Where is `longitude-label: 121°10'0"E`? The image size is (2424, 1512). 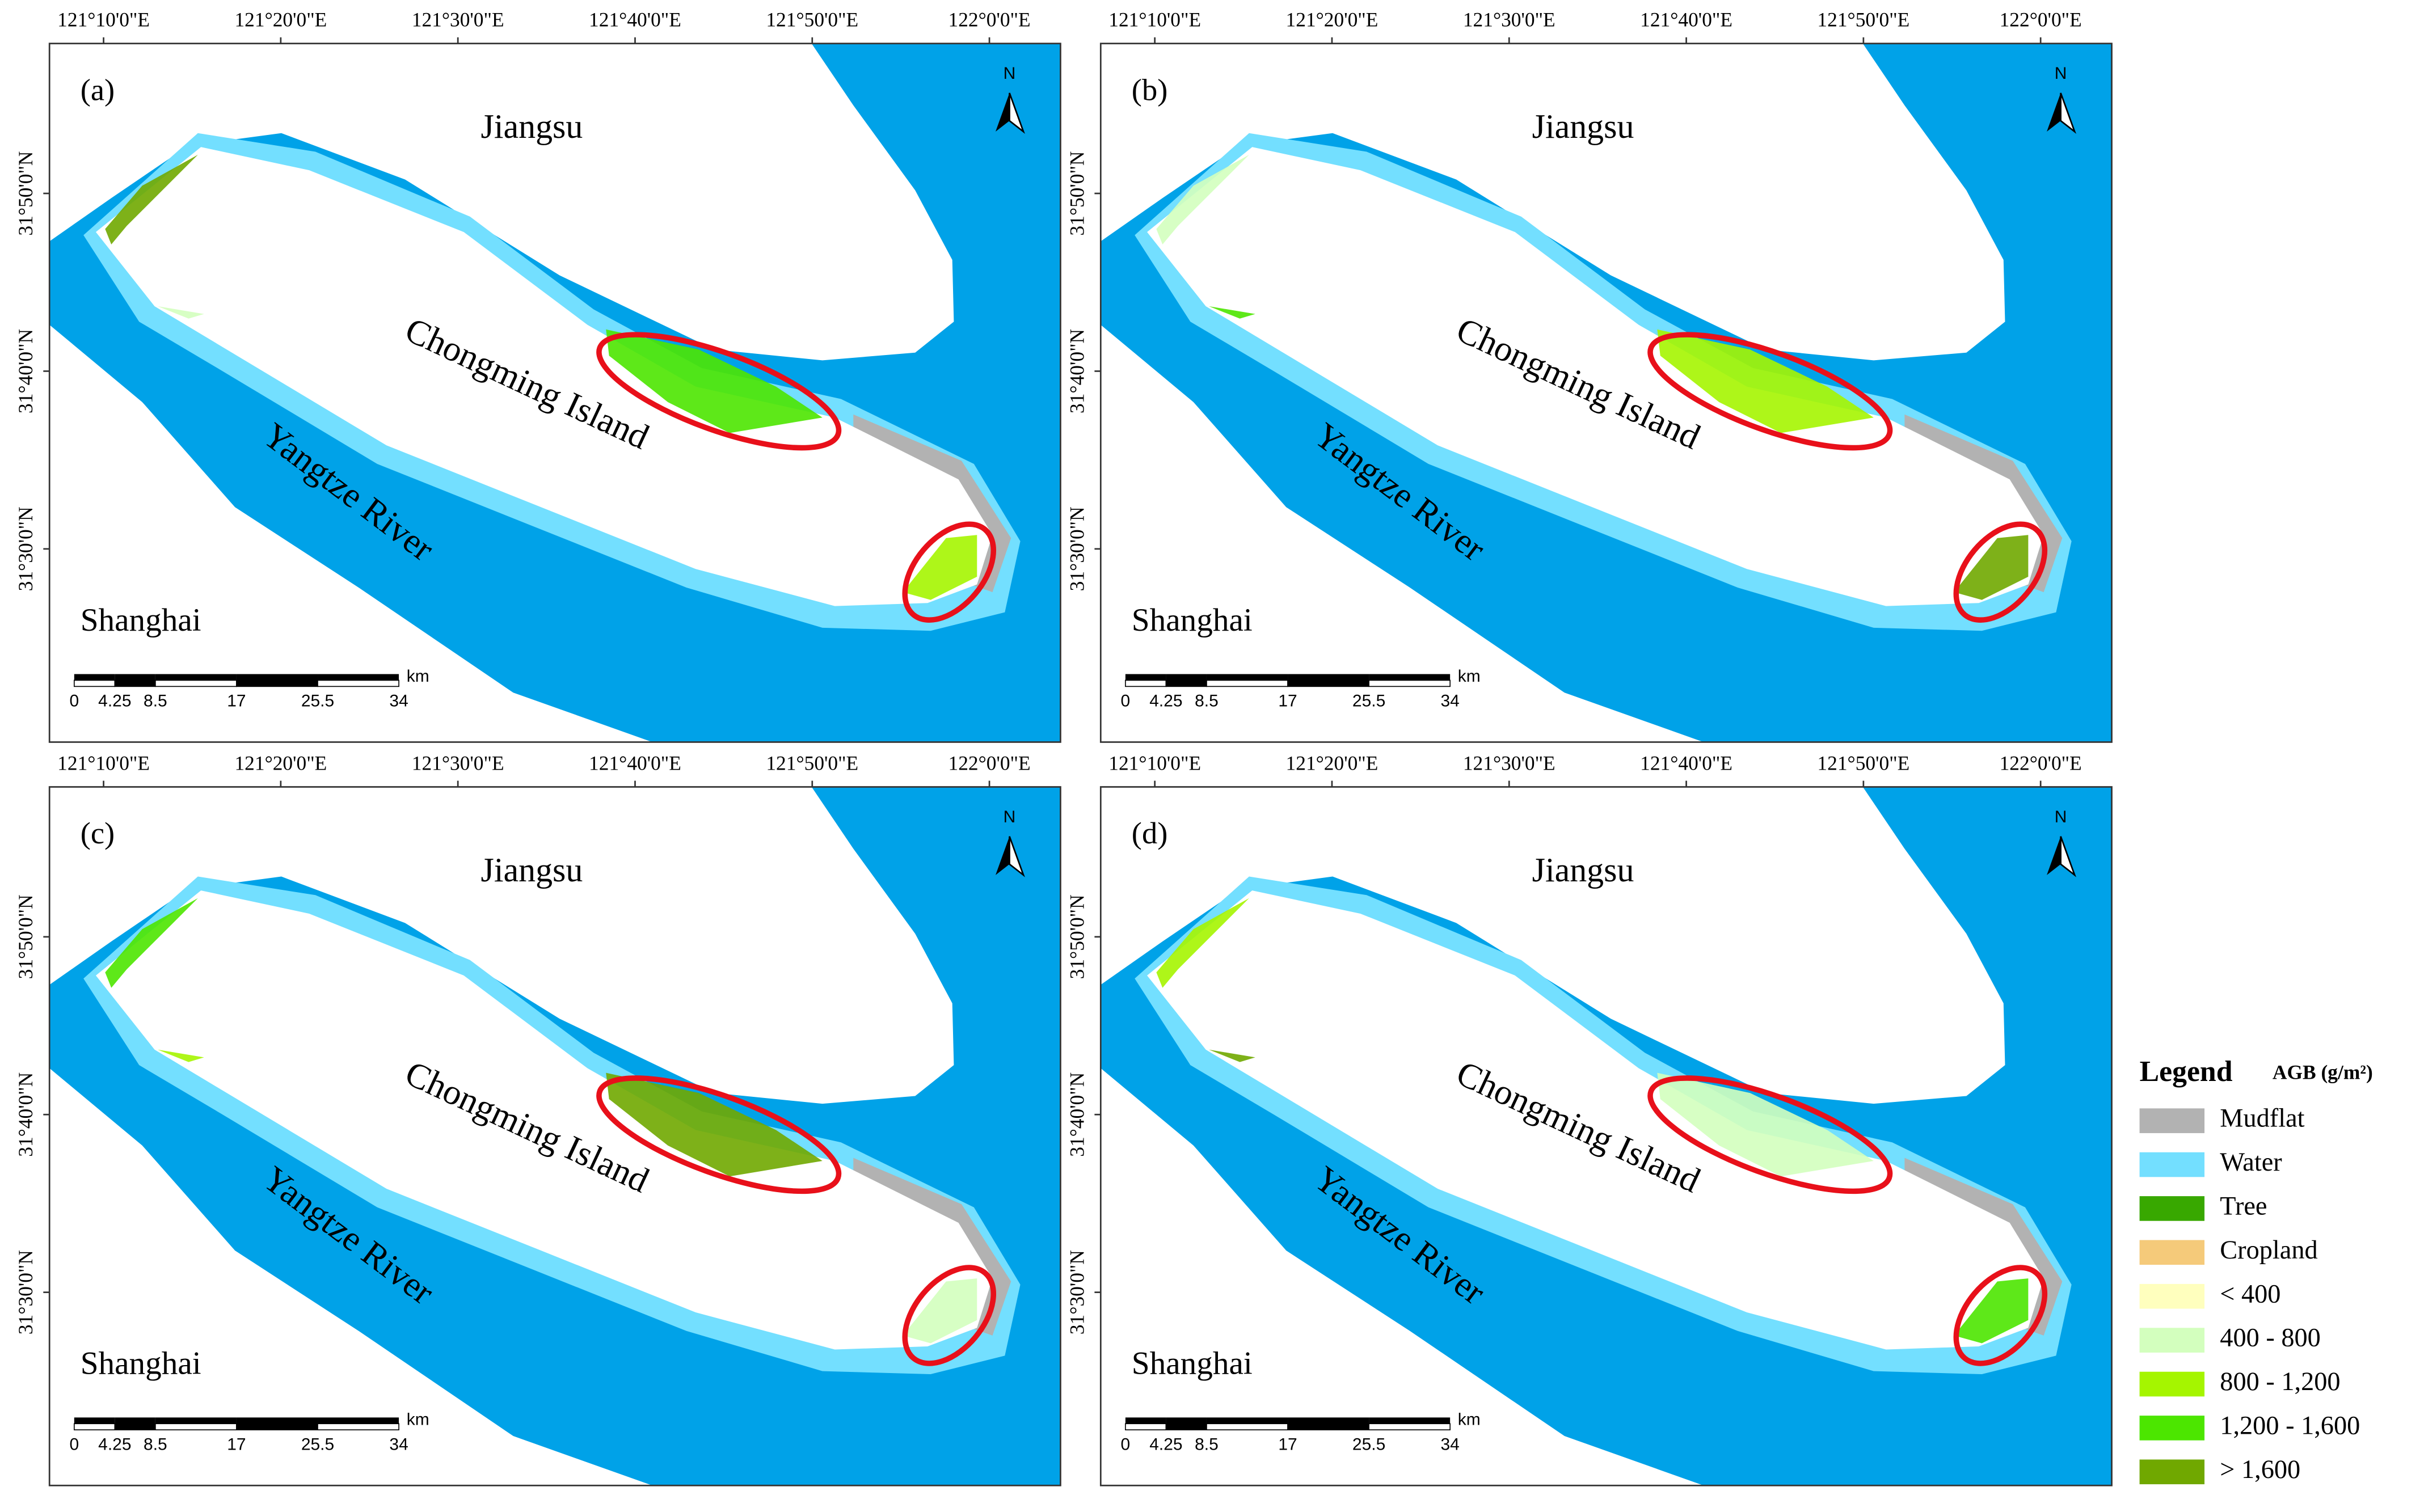
longitude-label: 121°10'0"E is located at coordinates (1154, 20).